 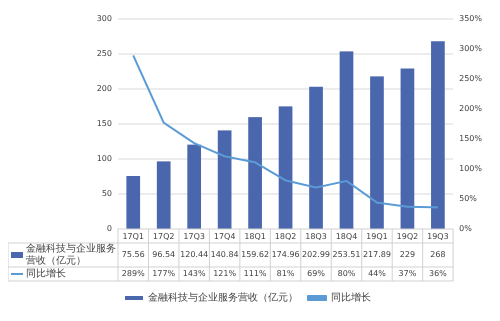 I want to click on text: 金融科技与企业服务营收（亿元）, so click(x=223, y=298).